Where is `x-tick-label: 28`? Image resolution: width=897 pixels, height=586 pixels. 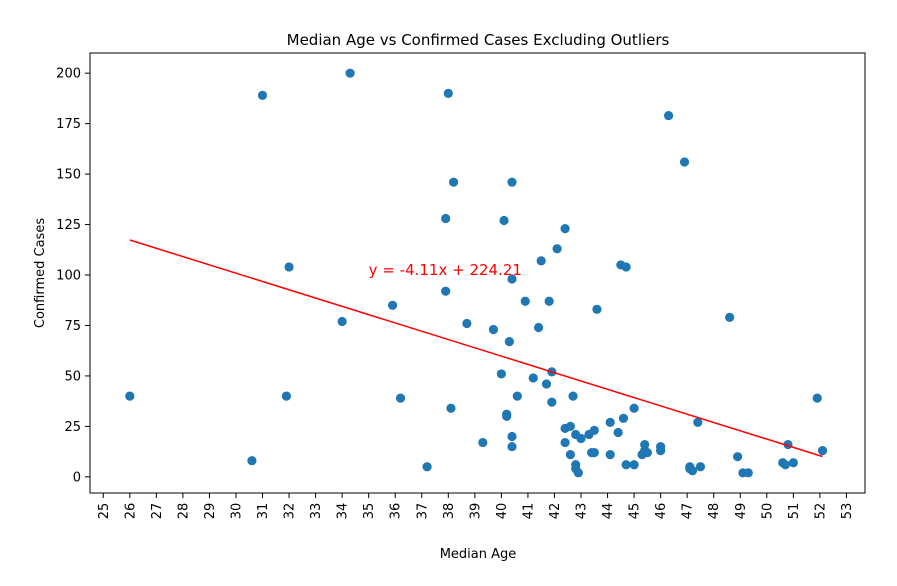 x-tick-label: 28 is located at coordinates (183, 511).